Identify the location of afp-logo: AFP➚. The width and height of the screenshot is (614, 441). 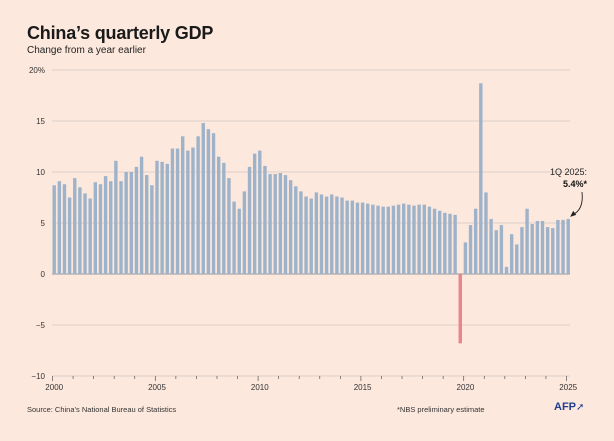
(569, 407).